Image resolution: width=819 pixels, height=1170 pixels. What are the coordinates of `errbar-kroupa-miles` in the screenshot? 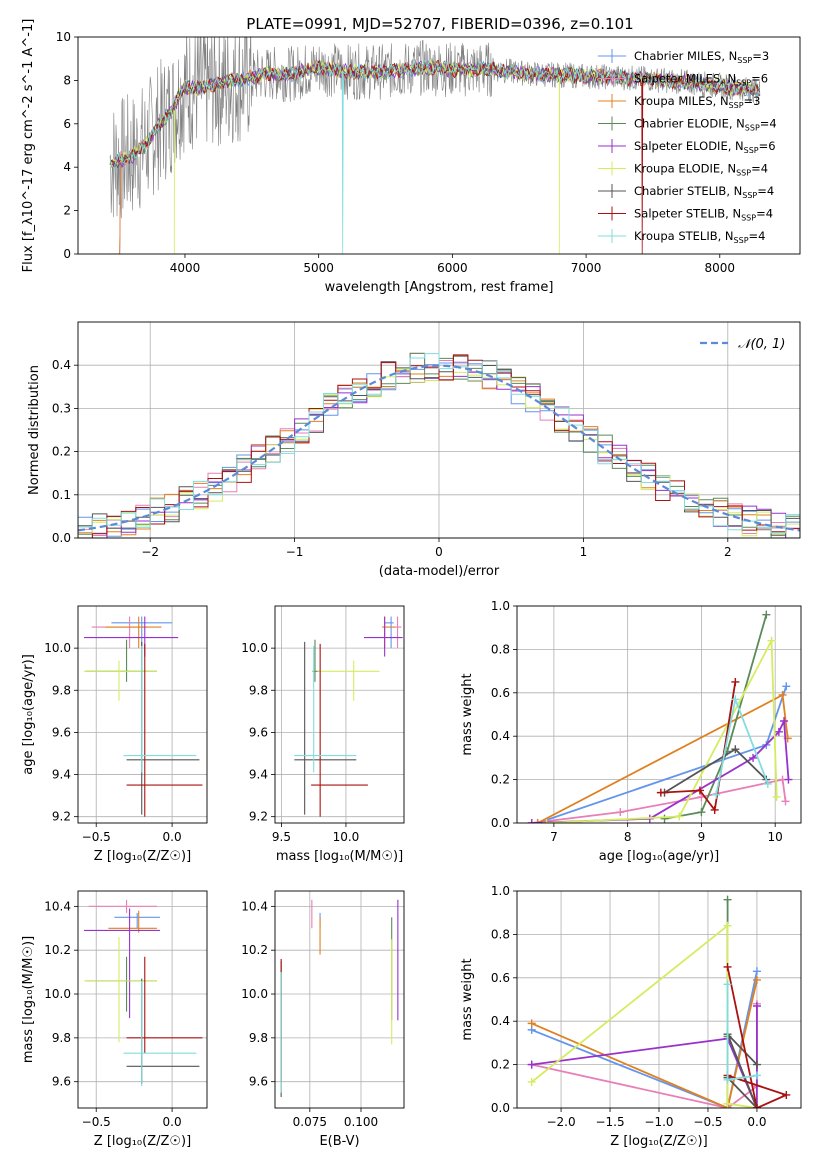 It's located at (388, 632).